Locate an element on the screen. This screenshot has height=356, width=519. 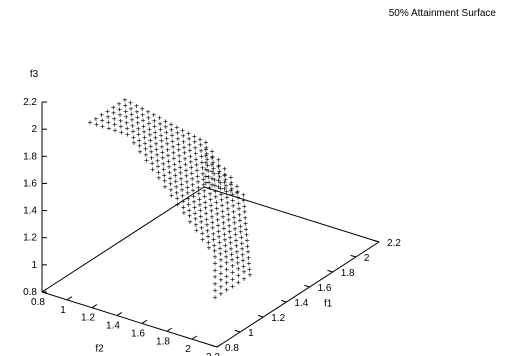
f2-axis-line is located at coordinates (129, 319).